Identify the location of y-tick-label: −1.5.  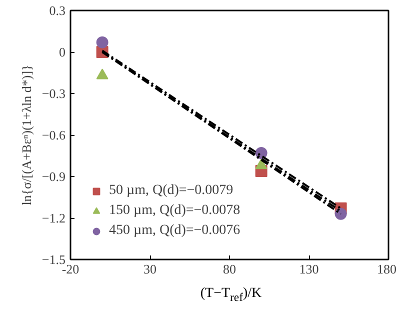
(54, 259).